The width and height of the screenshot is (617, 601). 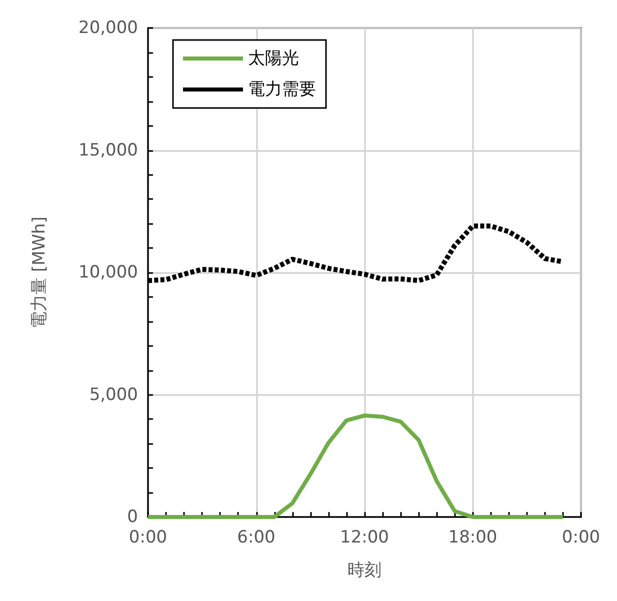 I want to click on y-tick-label: 15,000, so click(x=108, y=150).